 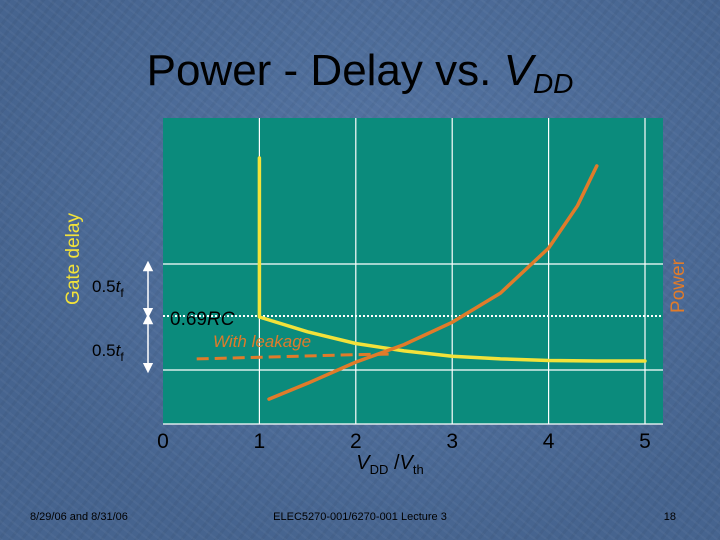 I want to click on rc-level-label: 0.69RC, so click(x=202, y=320).